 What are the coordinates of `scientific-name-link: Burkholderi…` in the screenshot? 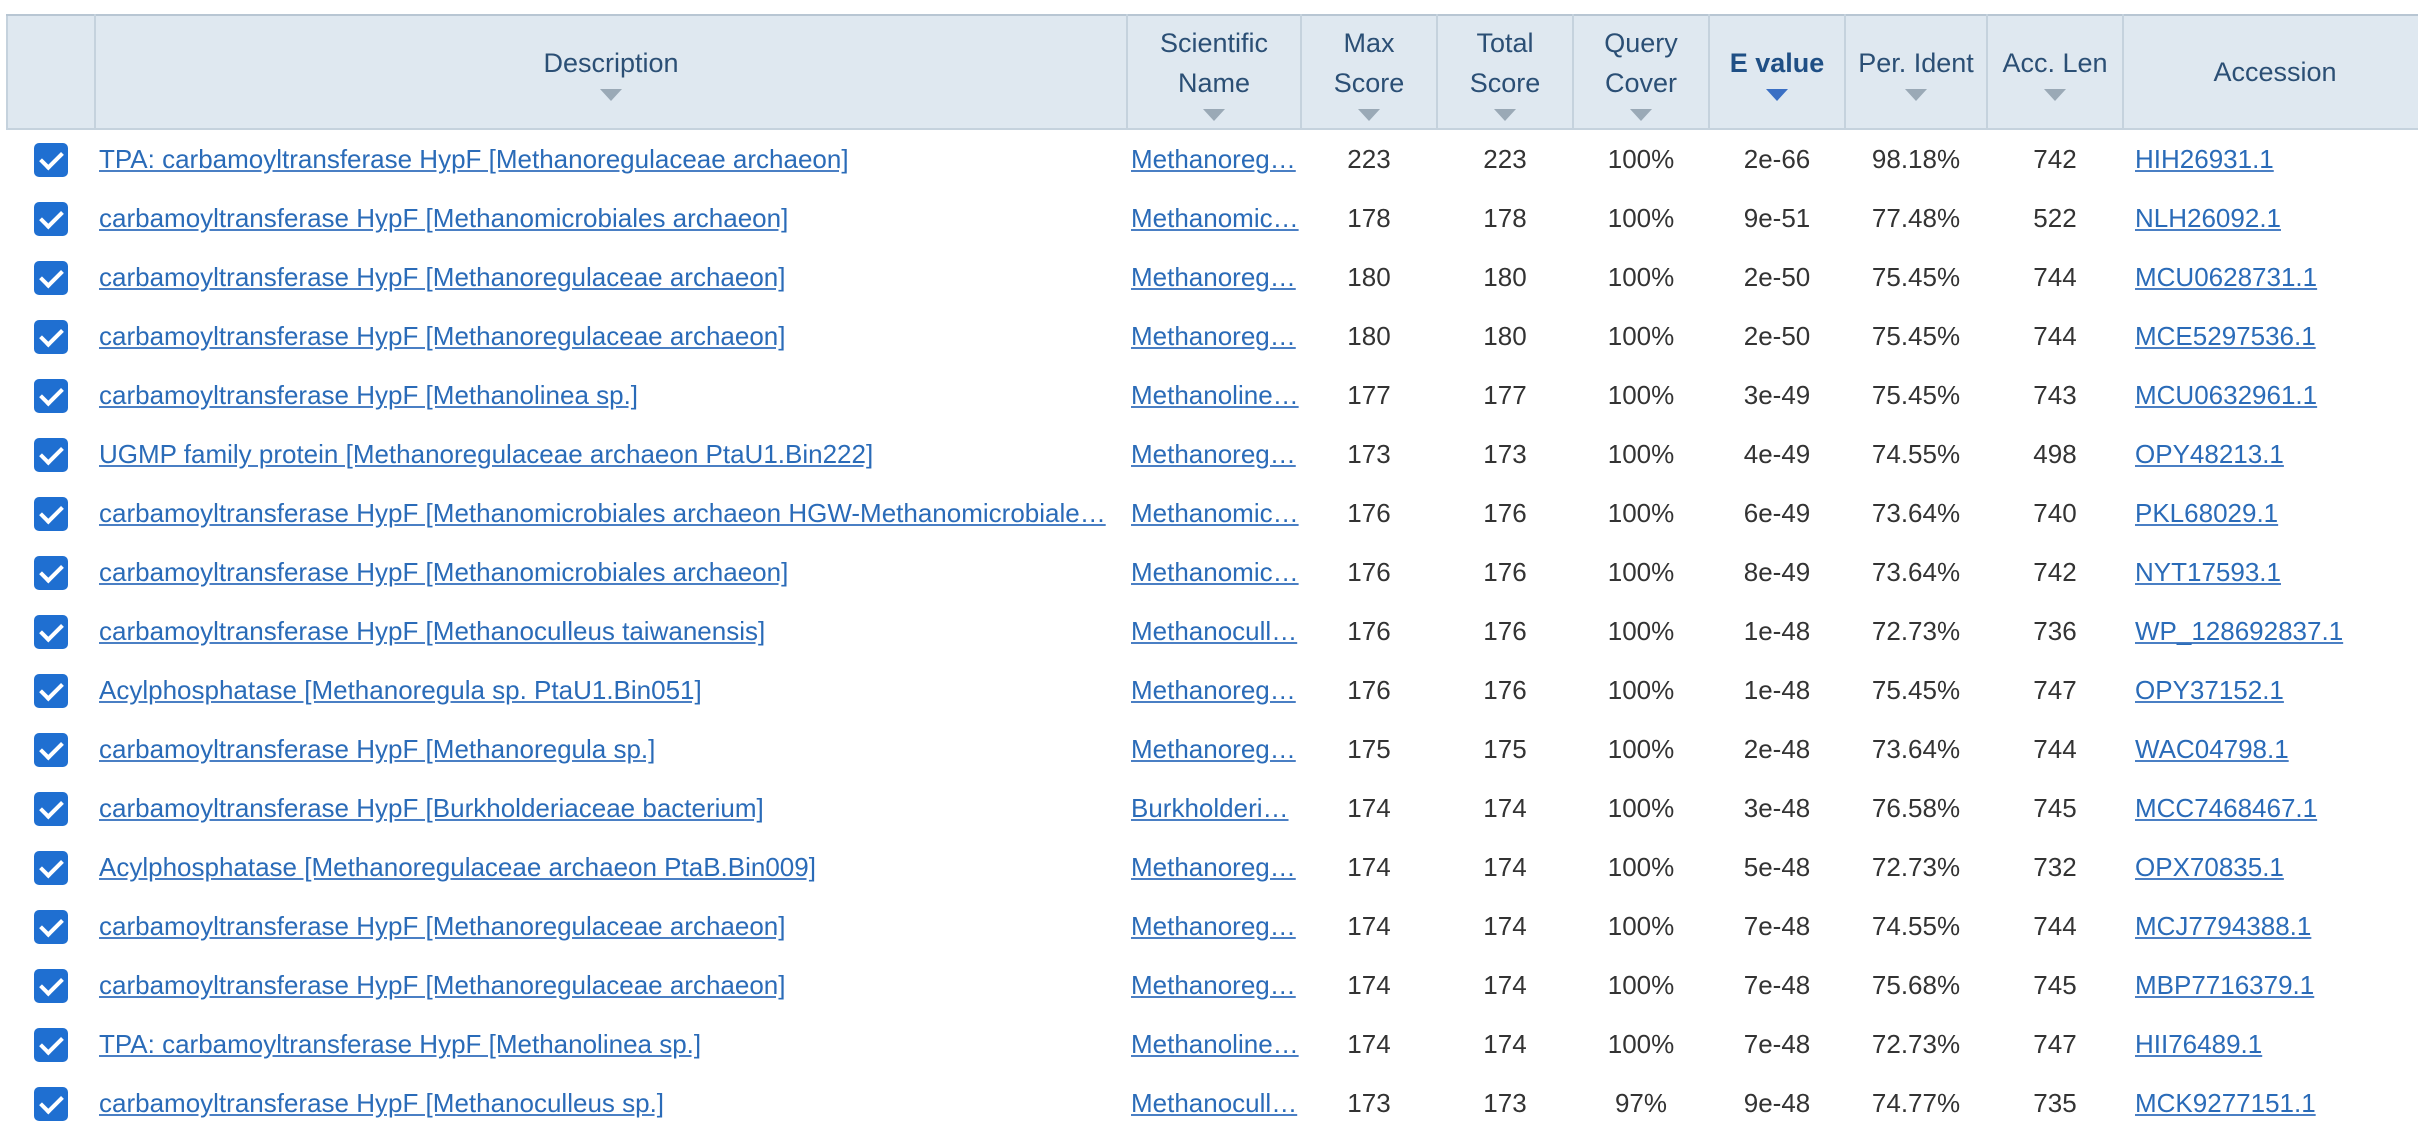 It's located at (1210, 808).